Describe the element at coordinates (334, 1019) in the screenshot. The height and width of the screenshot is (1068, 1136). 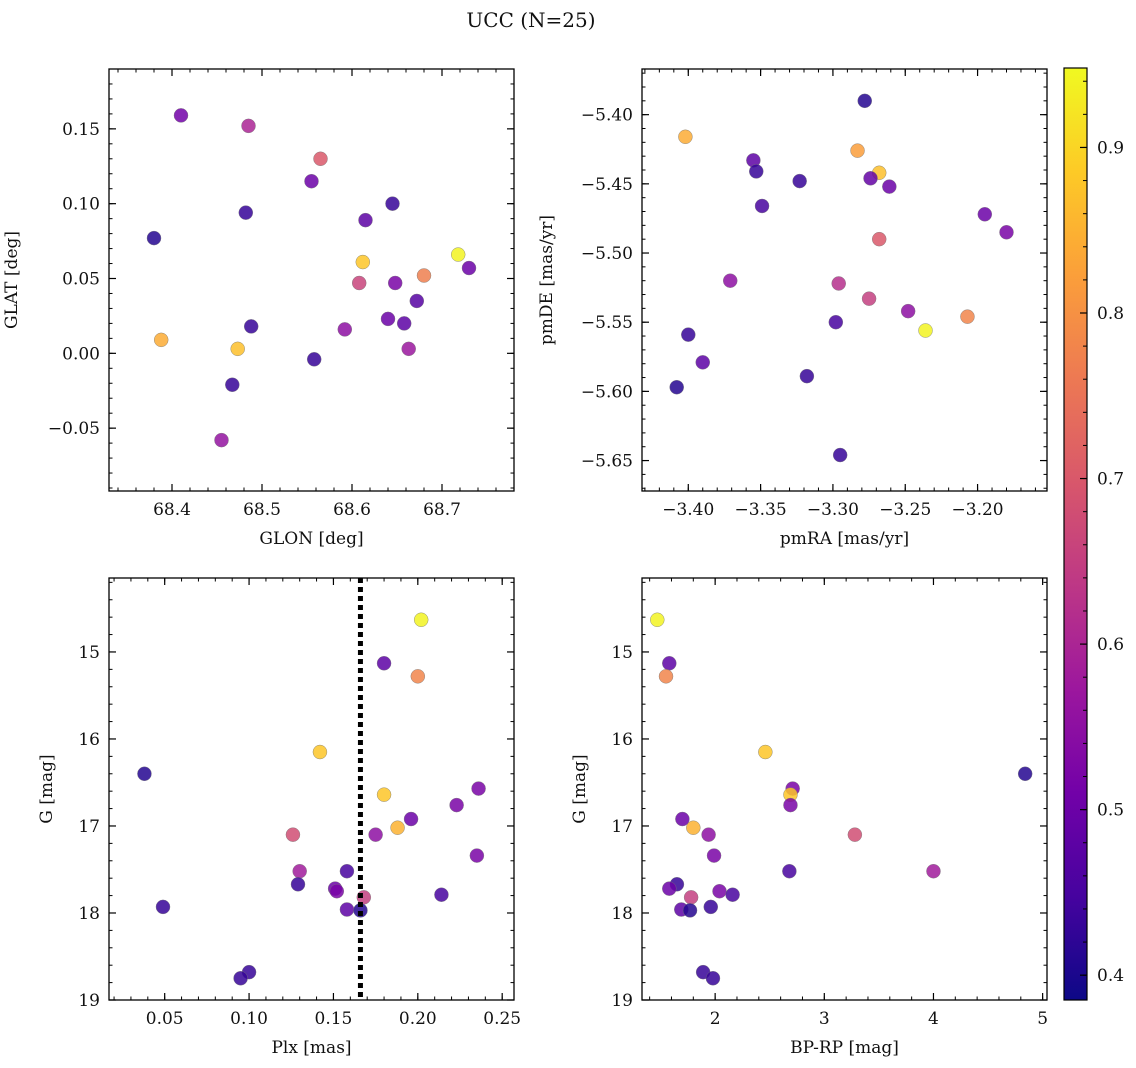
I see `x-tick-label: 0.15` at that location.